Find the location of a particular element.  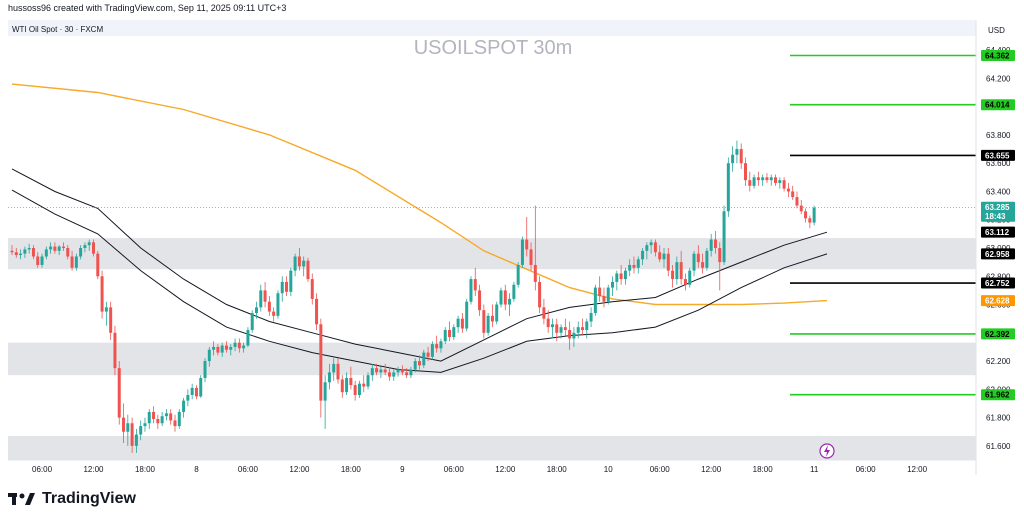

x-tick-label: 06:00 is located at coordinates (866, 469).